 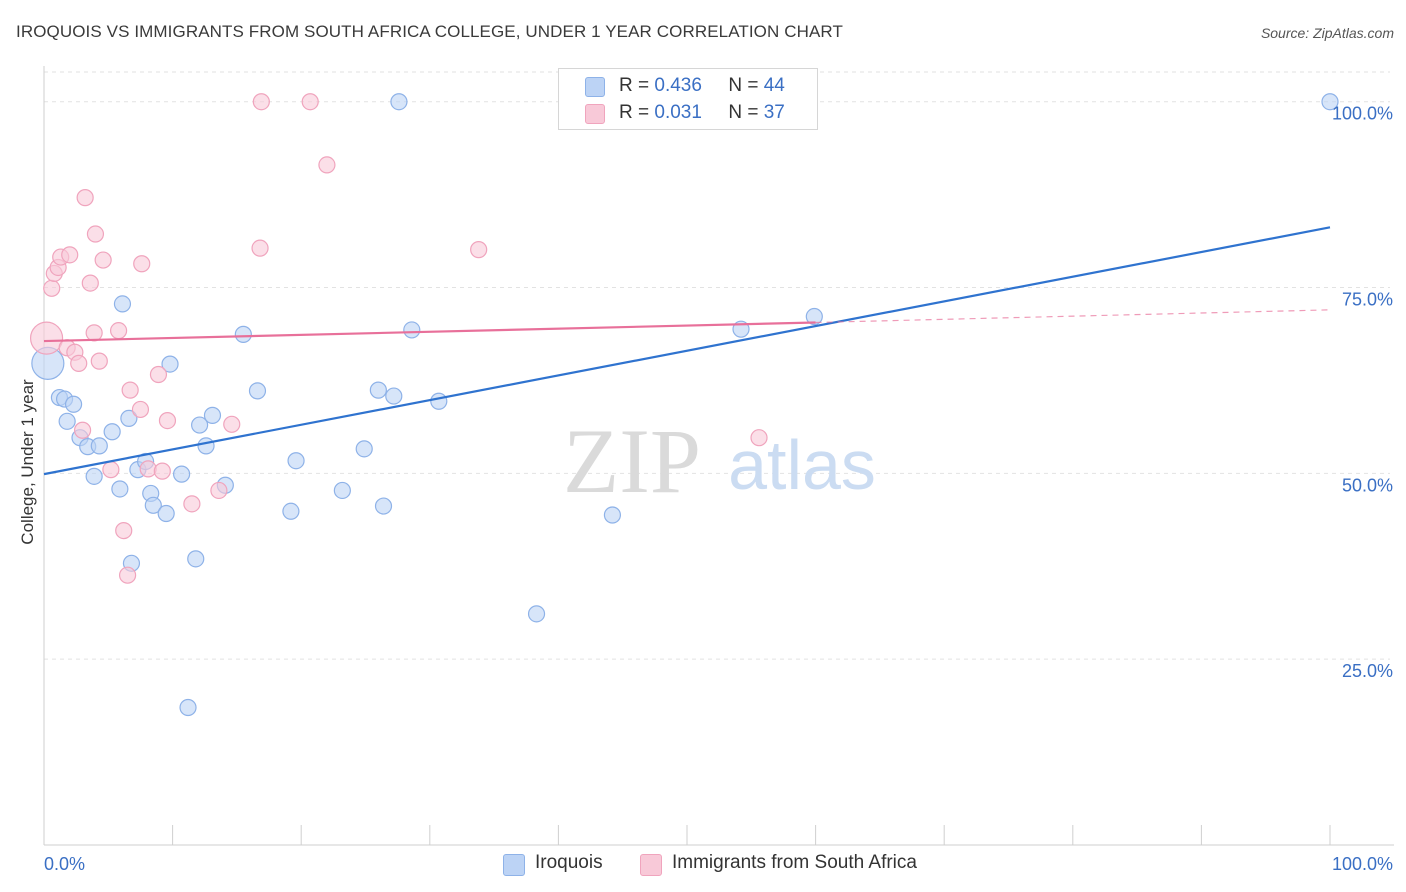 I want to click on legend-swatch-pink, so click(x=595, y=114).